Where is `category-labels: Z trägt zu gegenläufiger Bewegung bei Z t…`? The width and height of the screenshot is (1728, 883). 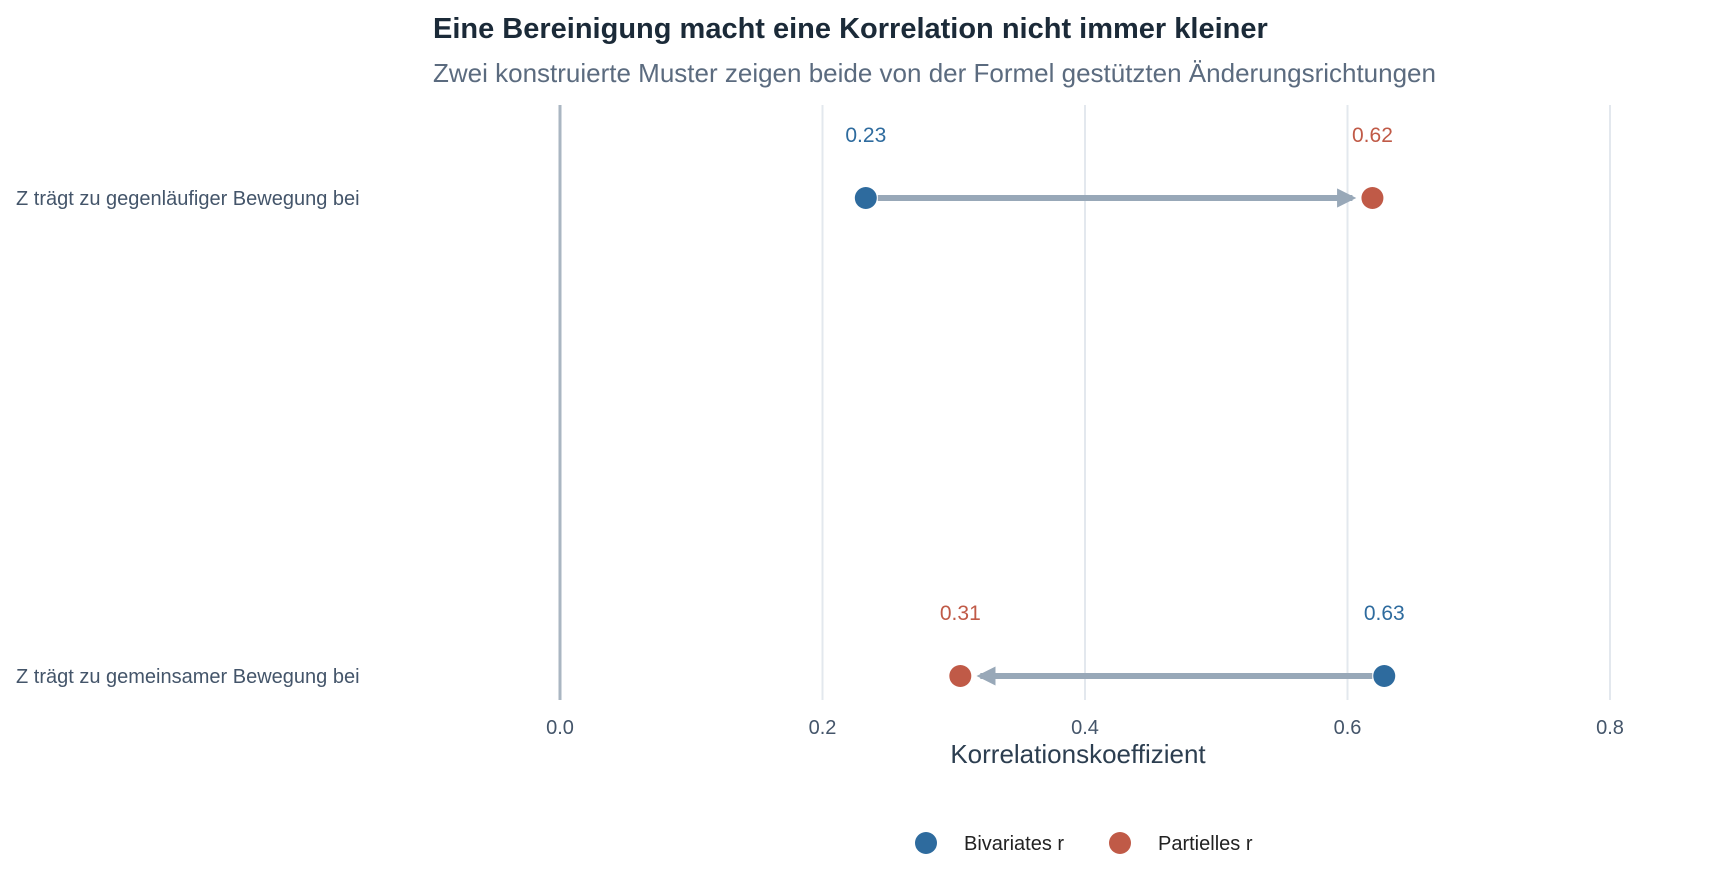 category-labels: Z trägt zu gegenläufiger Bewegung bei Z t… is located at coordinates (188, 438).